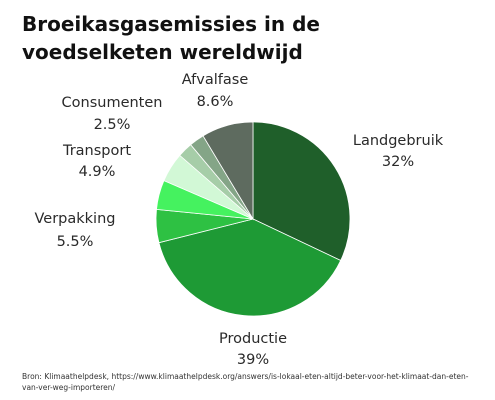 This screenshot has width=495, height=400. What do you see at coordinates (398, 141) in the screenshot?
I see `label-landgebruik-name: Landgebruik` at bounding box center [398, 141].